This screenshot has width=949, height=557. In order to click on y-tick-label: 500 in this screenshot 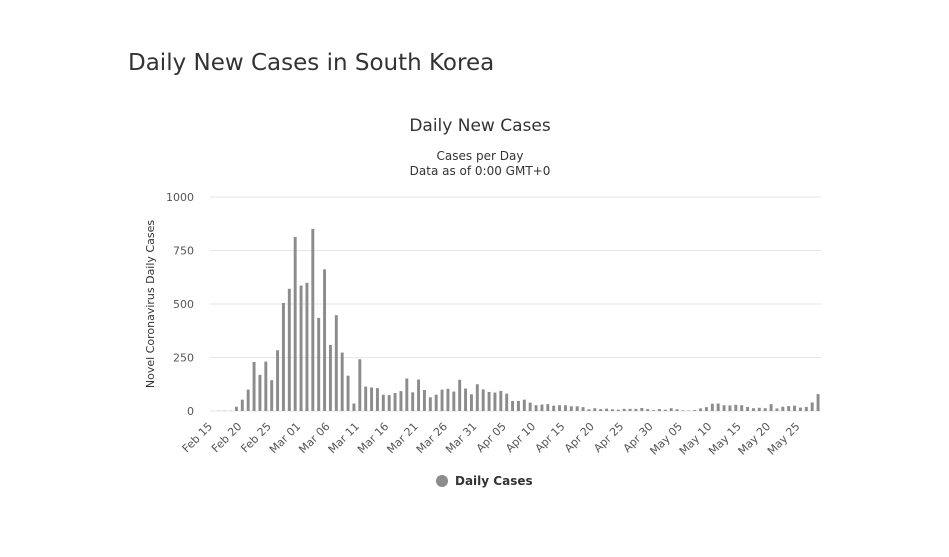, I will do `click(183, 304)`.